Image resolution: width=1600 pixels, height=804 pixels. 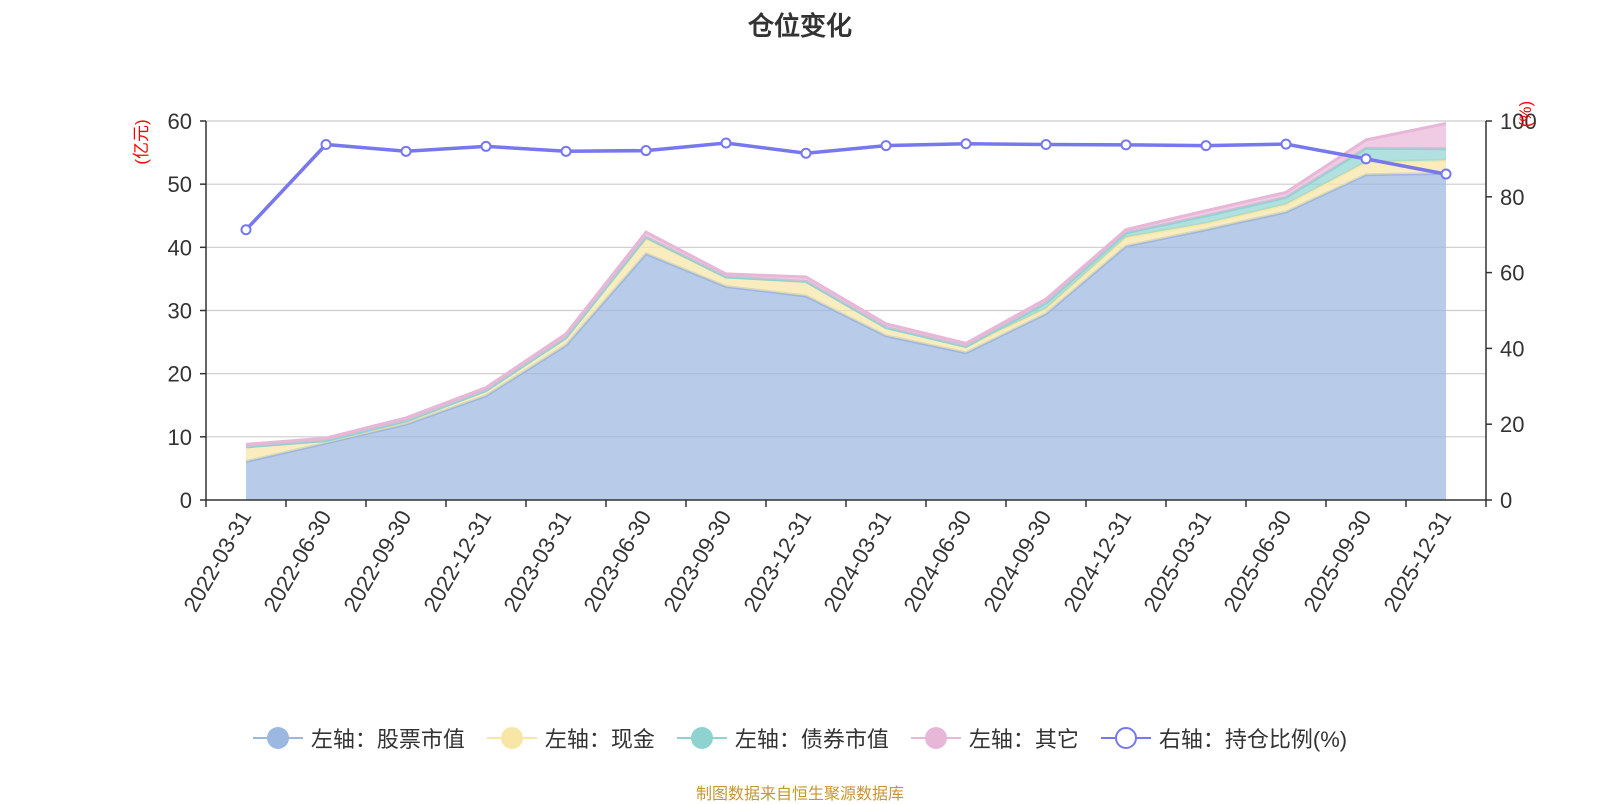 What do you see at coordinates (697, 561) in the screenshot?
I see `x-axis-tick-label: 2023-09-30` at bounding box center [697, 561].